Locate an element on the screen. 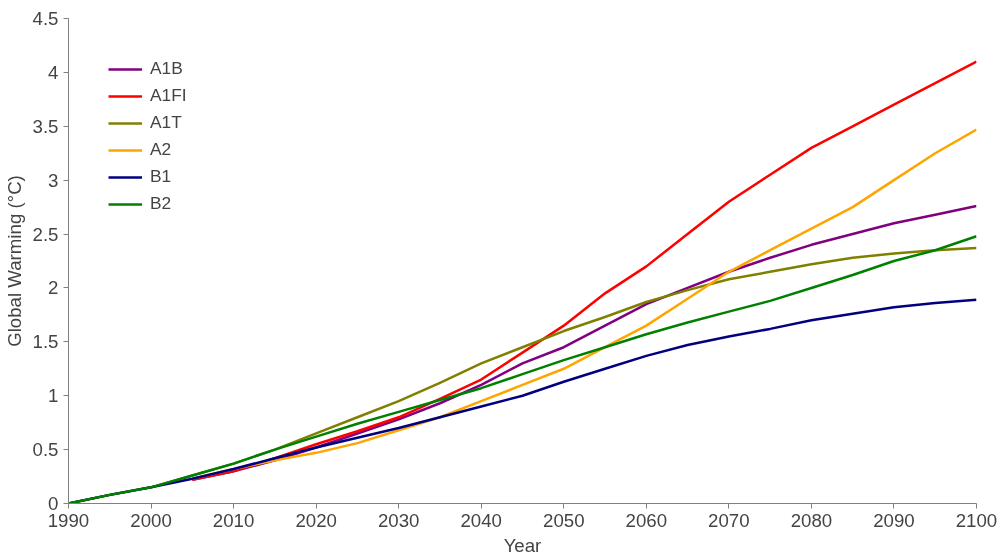 Image resolution: width=1004 pixels, height=558 pixels. y-tick-label: 1 is located at coordinates (53, 396).